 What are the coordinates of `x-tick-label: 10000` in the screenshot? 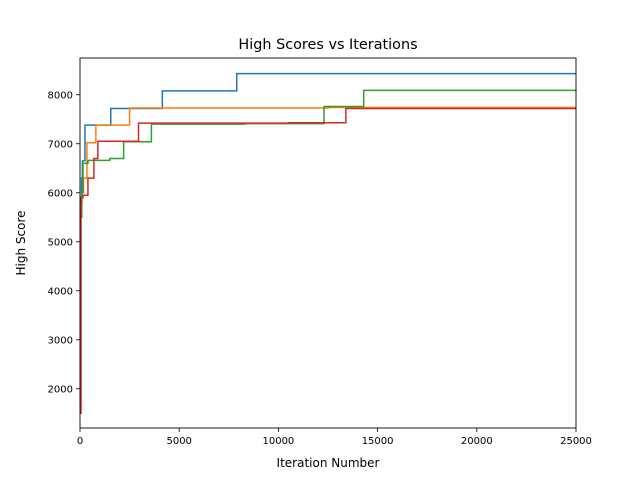 It's located at (278, 441).